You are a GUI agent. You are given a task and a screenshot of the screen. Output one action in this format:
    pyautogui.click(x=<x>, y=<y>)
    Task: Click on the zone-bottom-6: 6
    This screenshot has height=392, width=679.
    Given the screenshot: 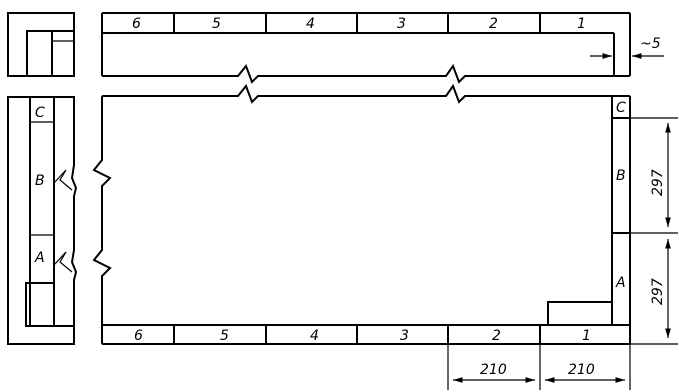 What is the action you would take?
    pyautogui.click(x=138, y=336)
    